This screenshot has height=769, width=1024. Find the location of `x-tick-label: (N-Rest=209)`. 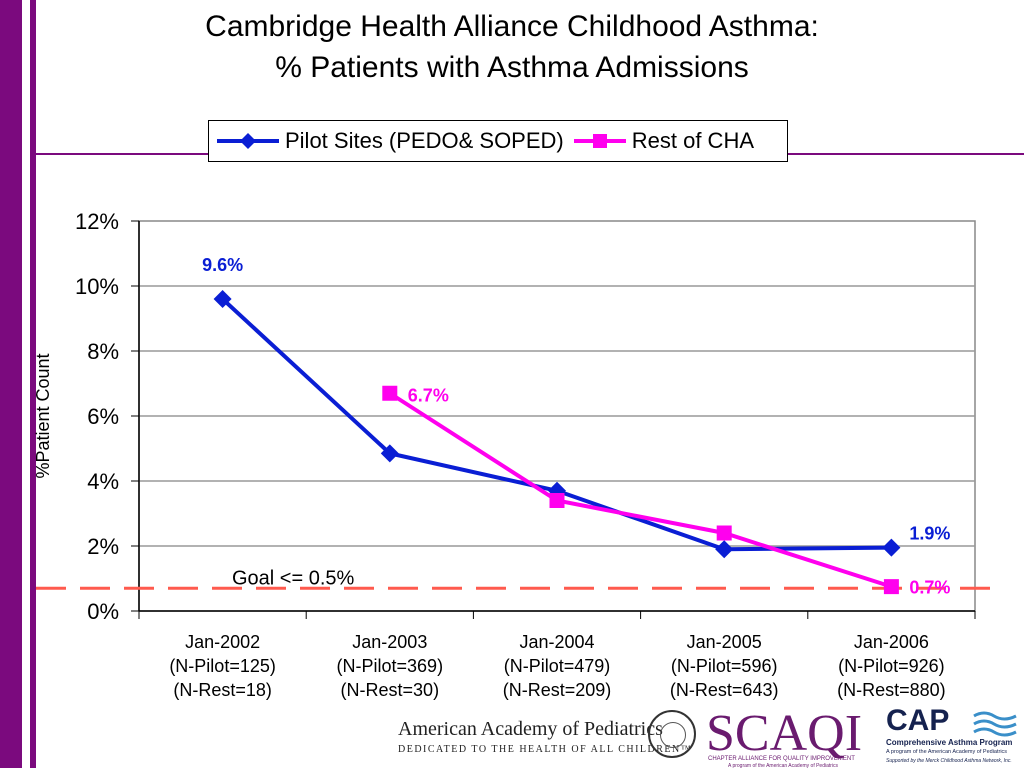

x-tick-label: (N-Rest=209) is located at coordinates (557, 690).